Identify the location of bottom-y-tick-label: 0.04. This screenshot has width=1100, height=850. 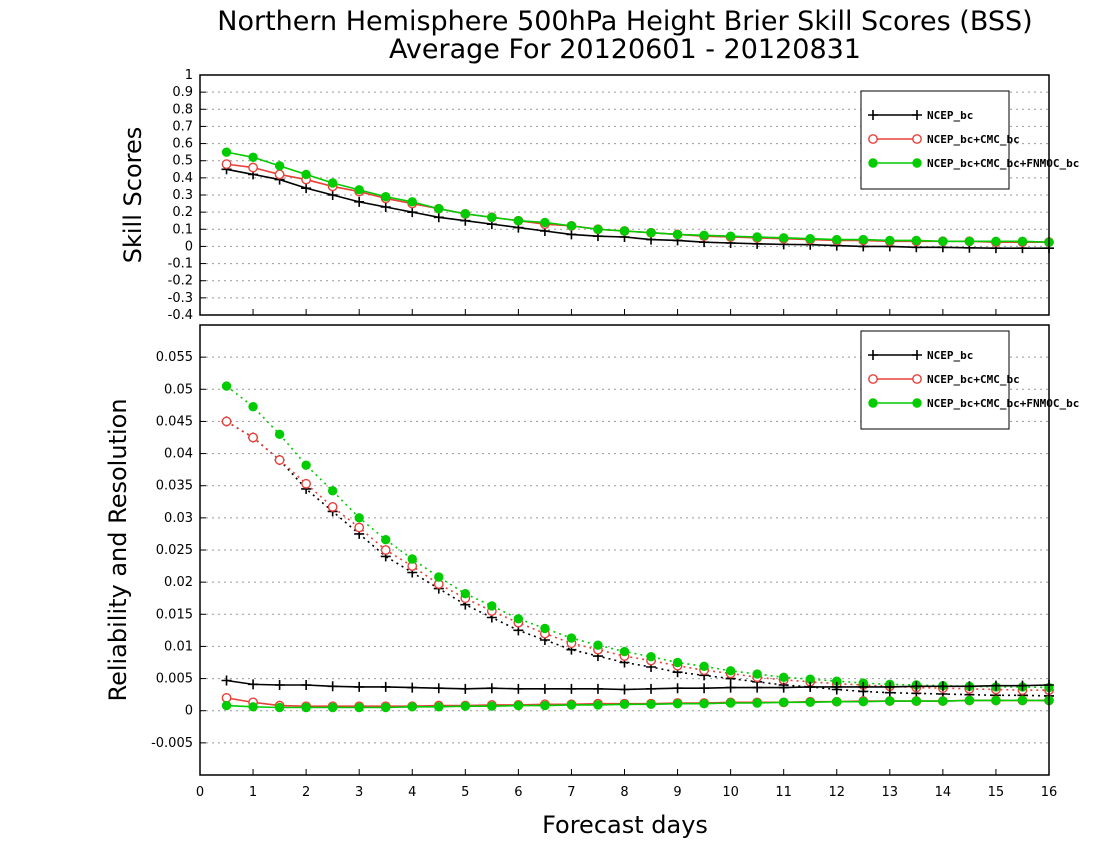
(178, 454).